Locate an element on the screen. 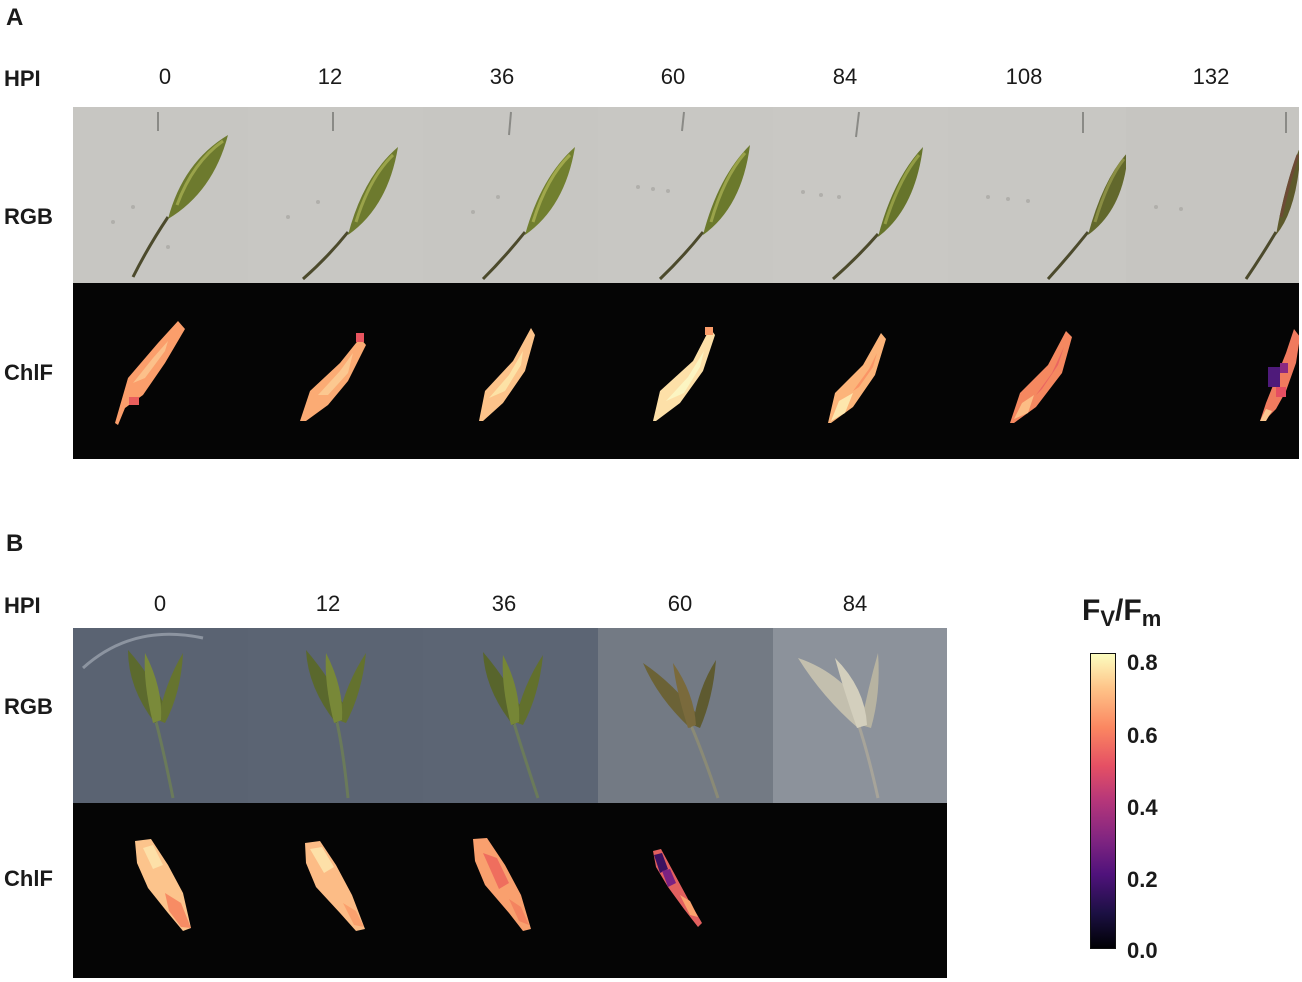  panel-b-rgb-strip is located at coordinates (510, 715).